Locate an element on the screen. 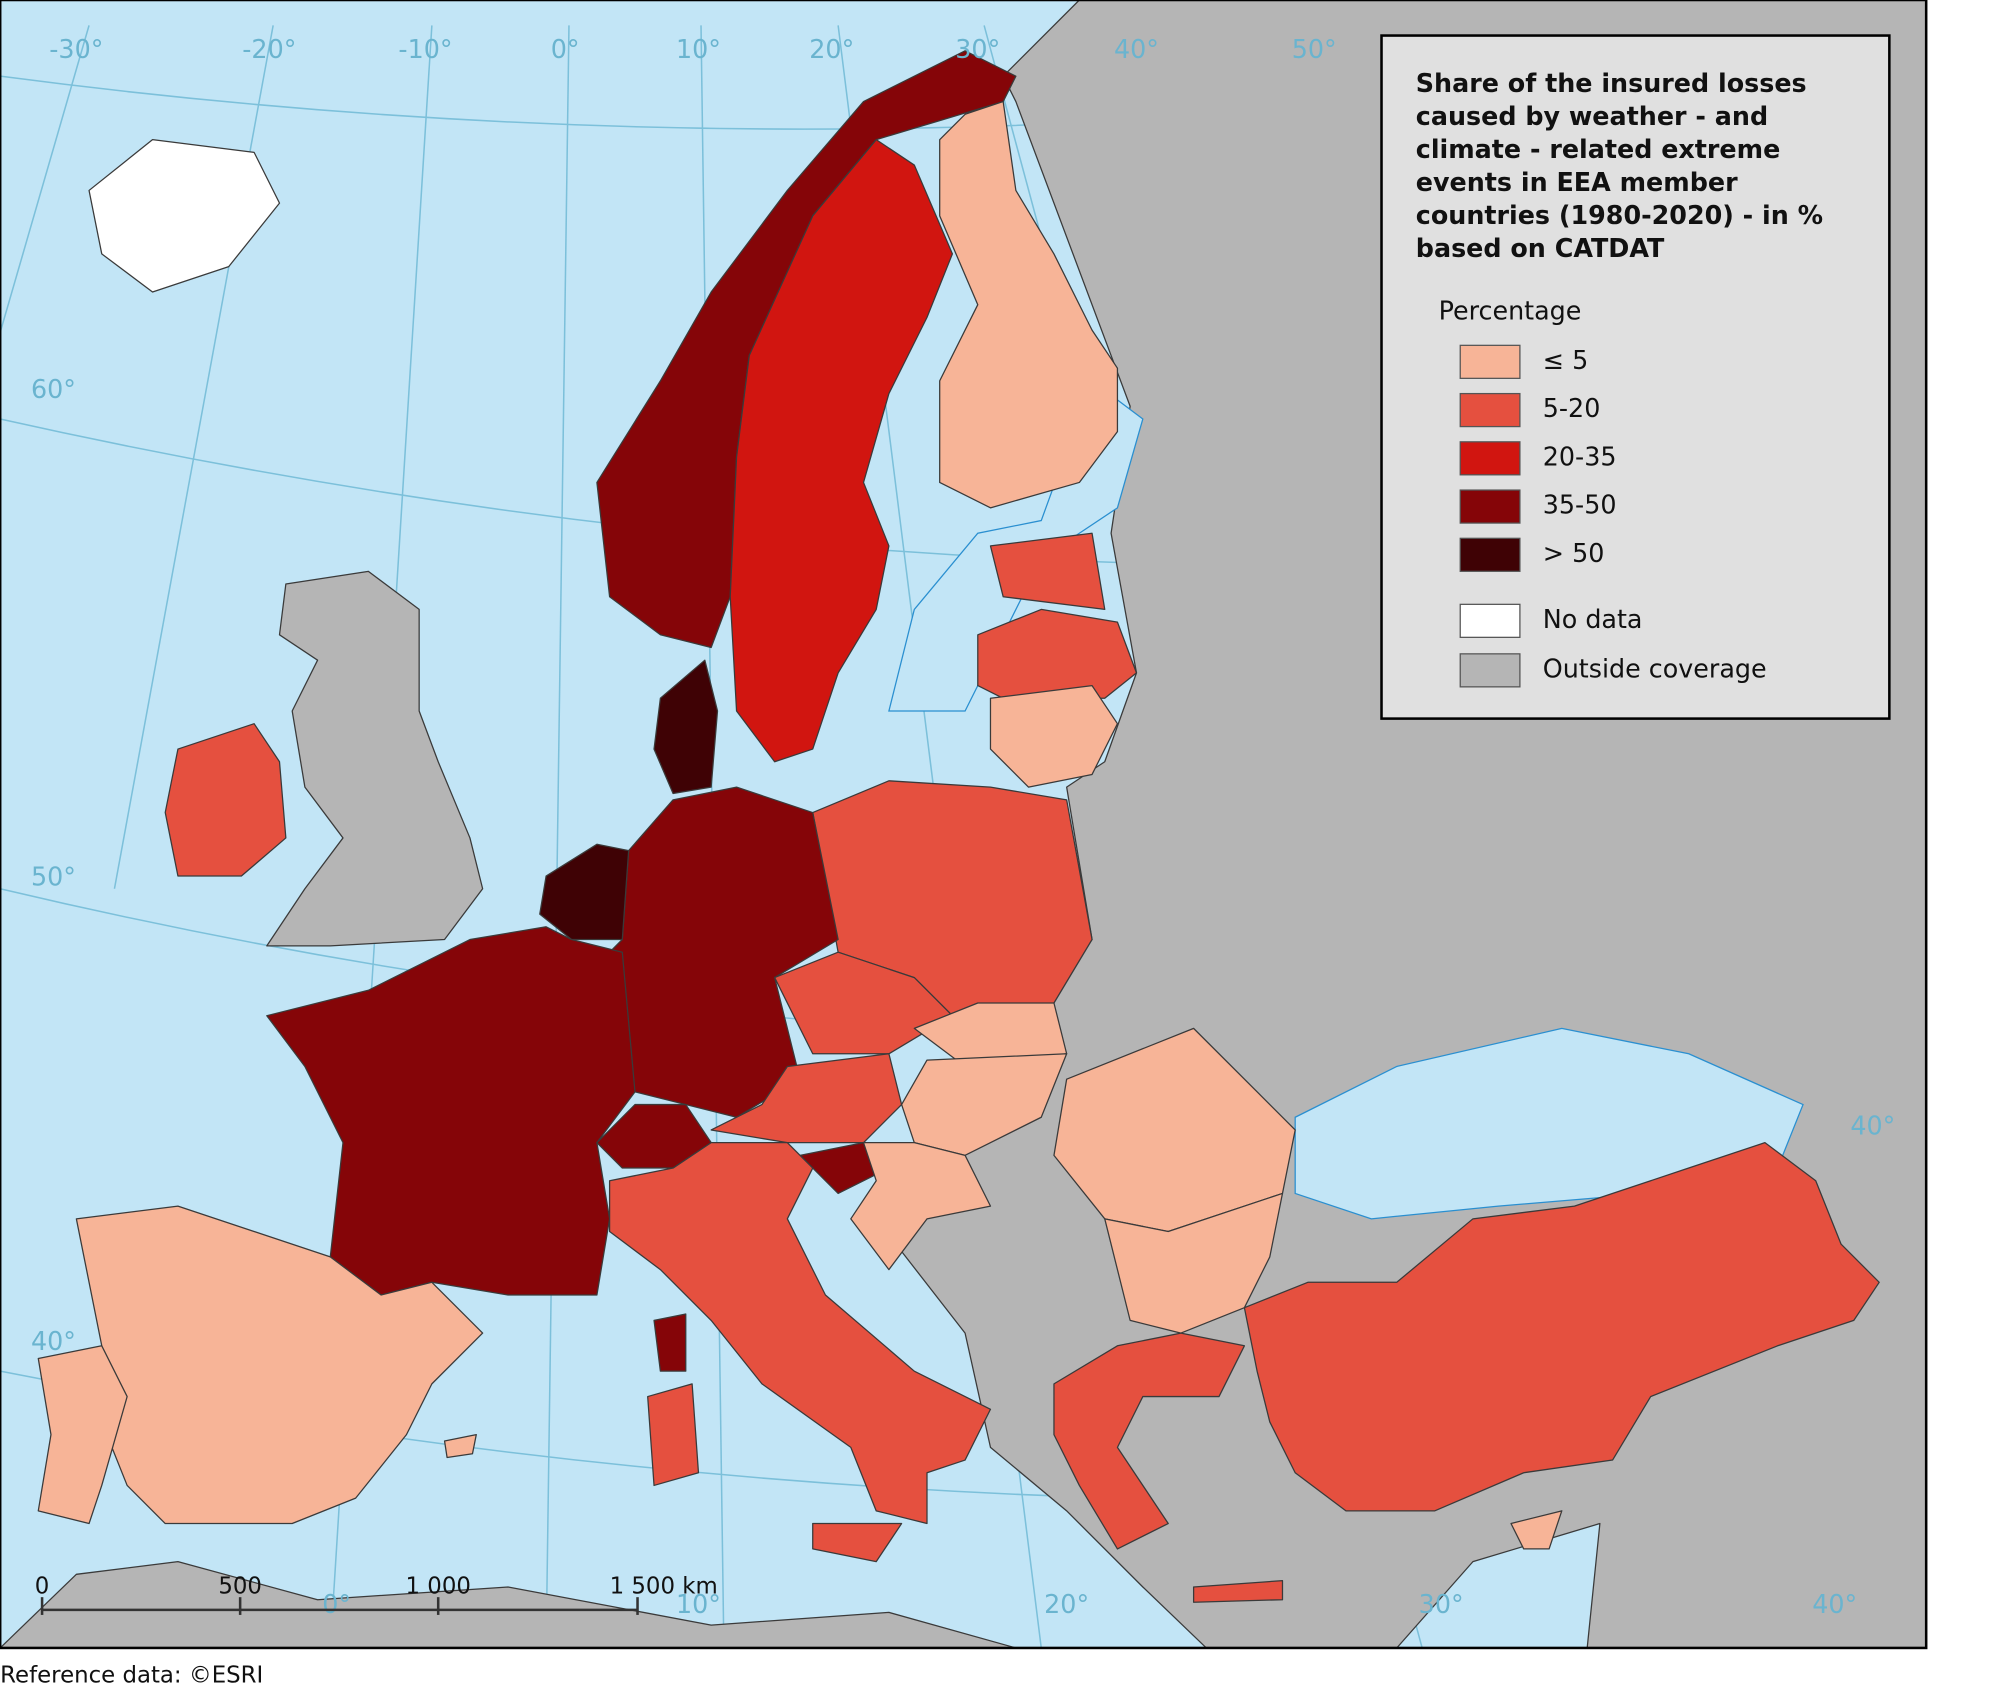 The image size is (2000, 1700). outside-africa is located at coordinates (508, 1604).